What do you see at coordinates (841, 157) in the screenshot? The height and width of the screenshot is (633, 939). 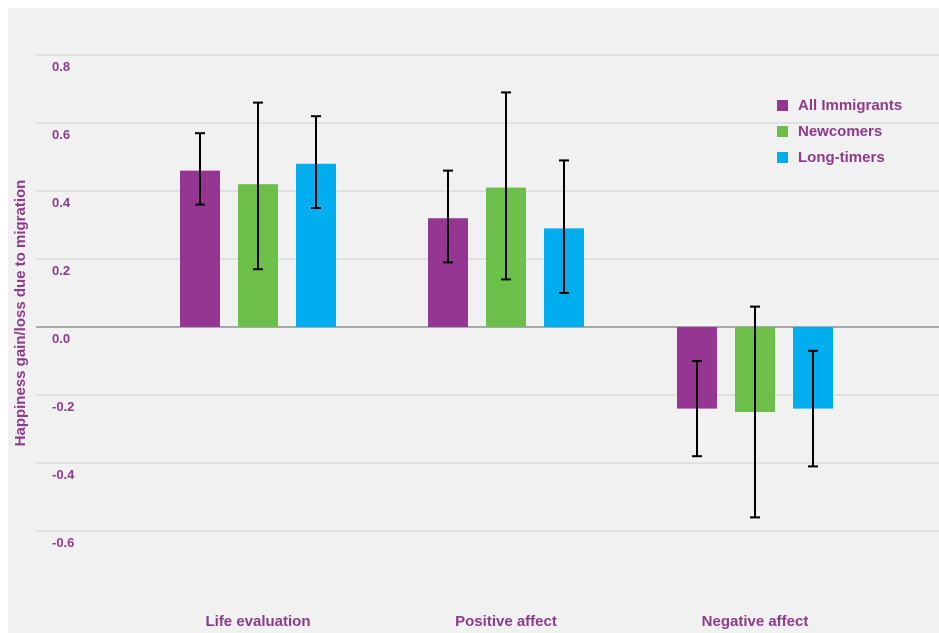 I see `legend-label: Long-timers` at bounding box center [841, 157].